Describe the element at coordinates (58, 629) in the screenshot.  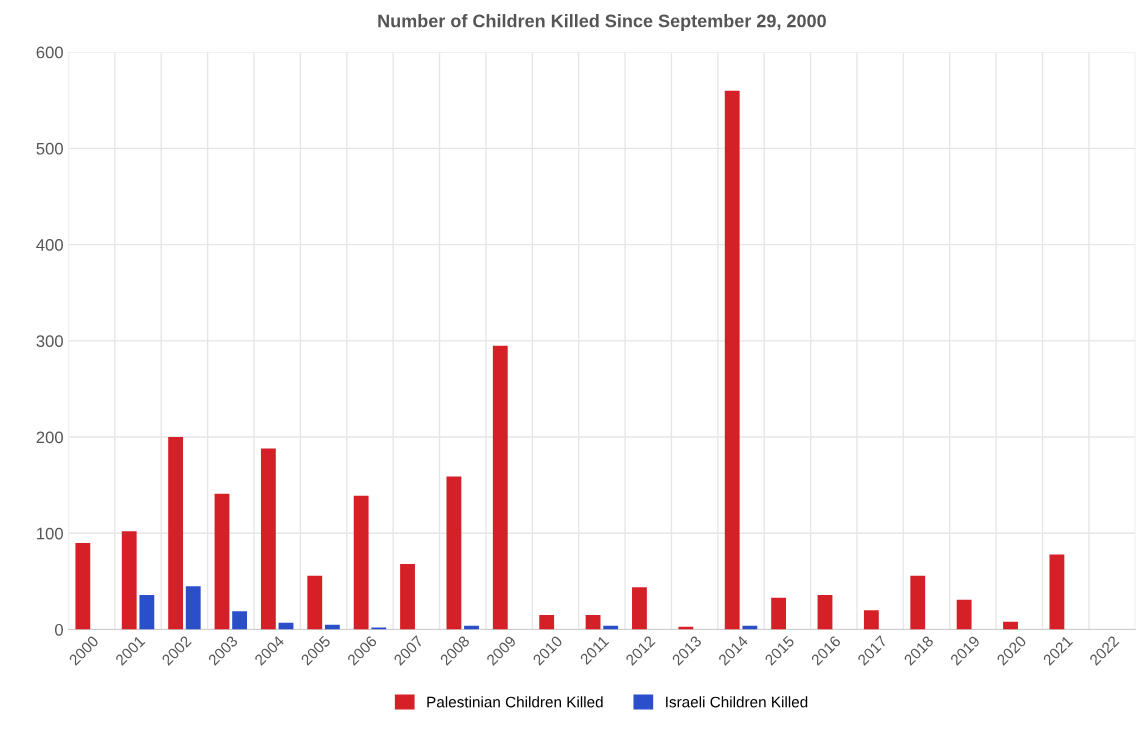
I see `y-tick-label: 0` at that location.